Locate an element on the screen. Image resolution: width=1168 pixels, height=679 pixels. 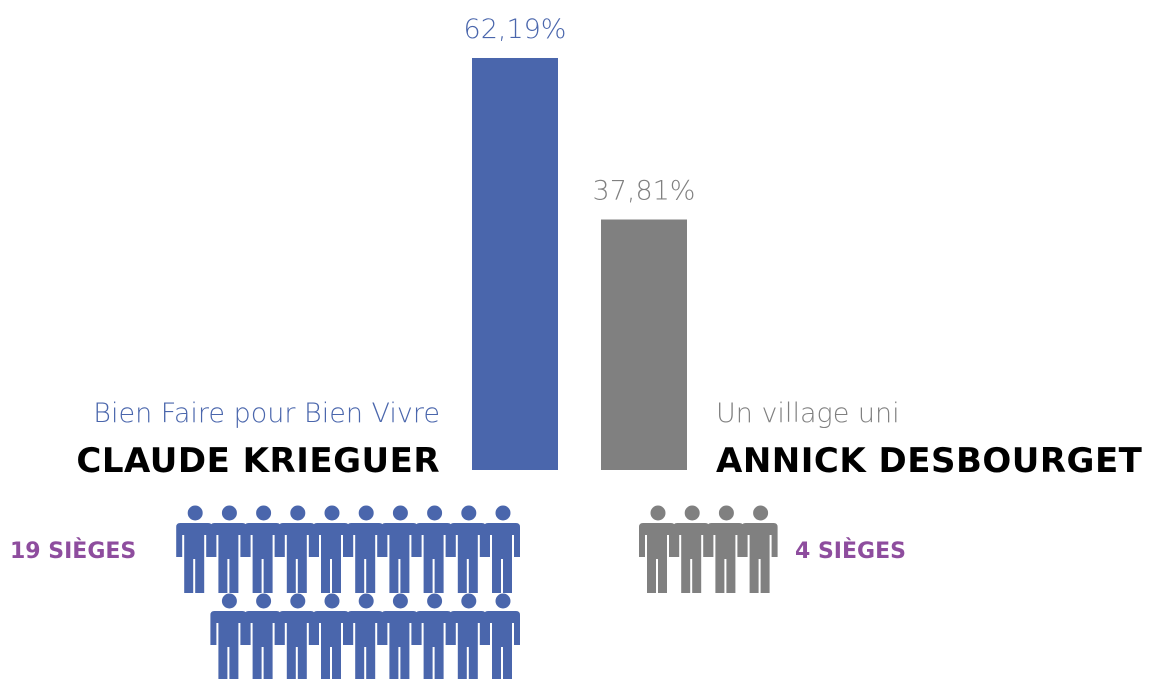
seat-label: 4 SIÈGES is located at coordinates (850, 551).